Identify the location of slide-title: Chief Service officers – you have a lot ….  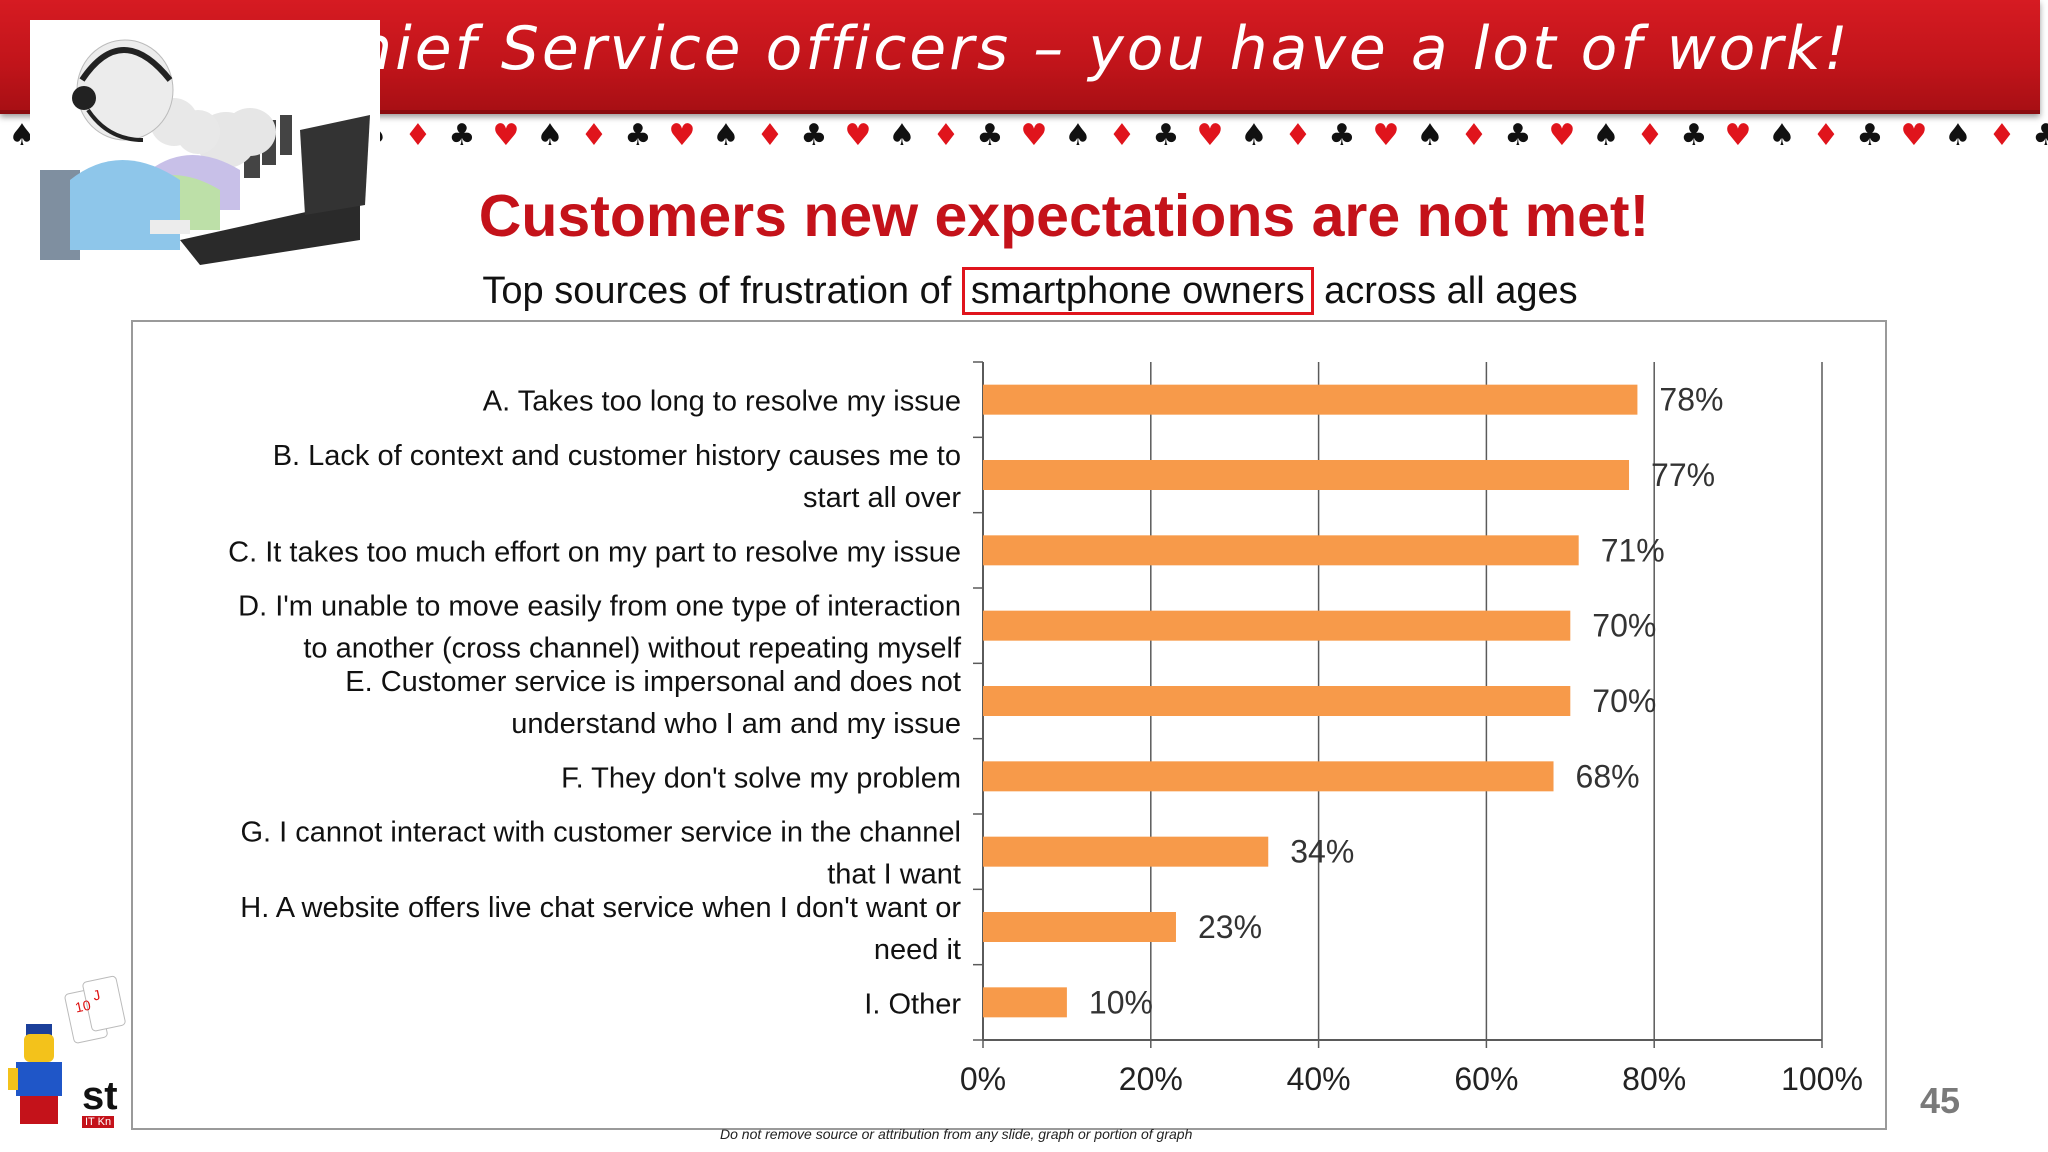
(1080, 49).